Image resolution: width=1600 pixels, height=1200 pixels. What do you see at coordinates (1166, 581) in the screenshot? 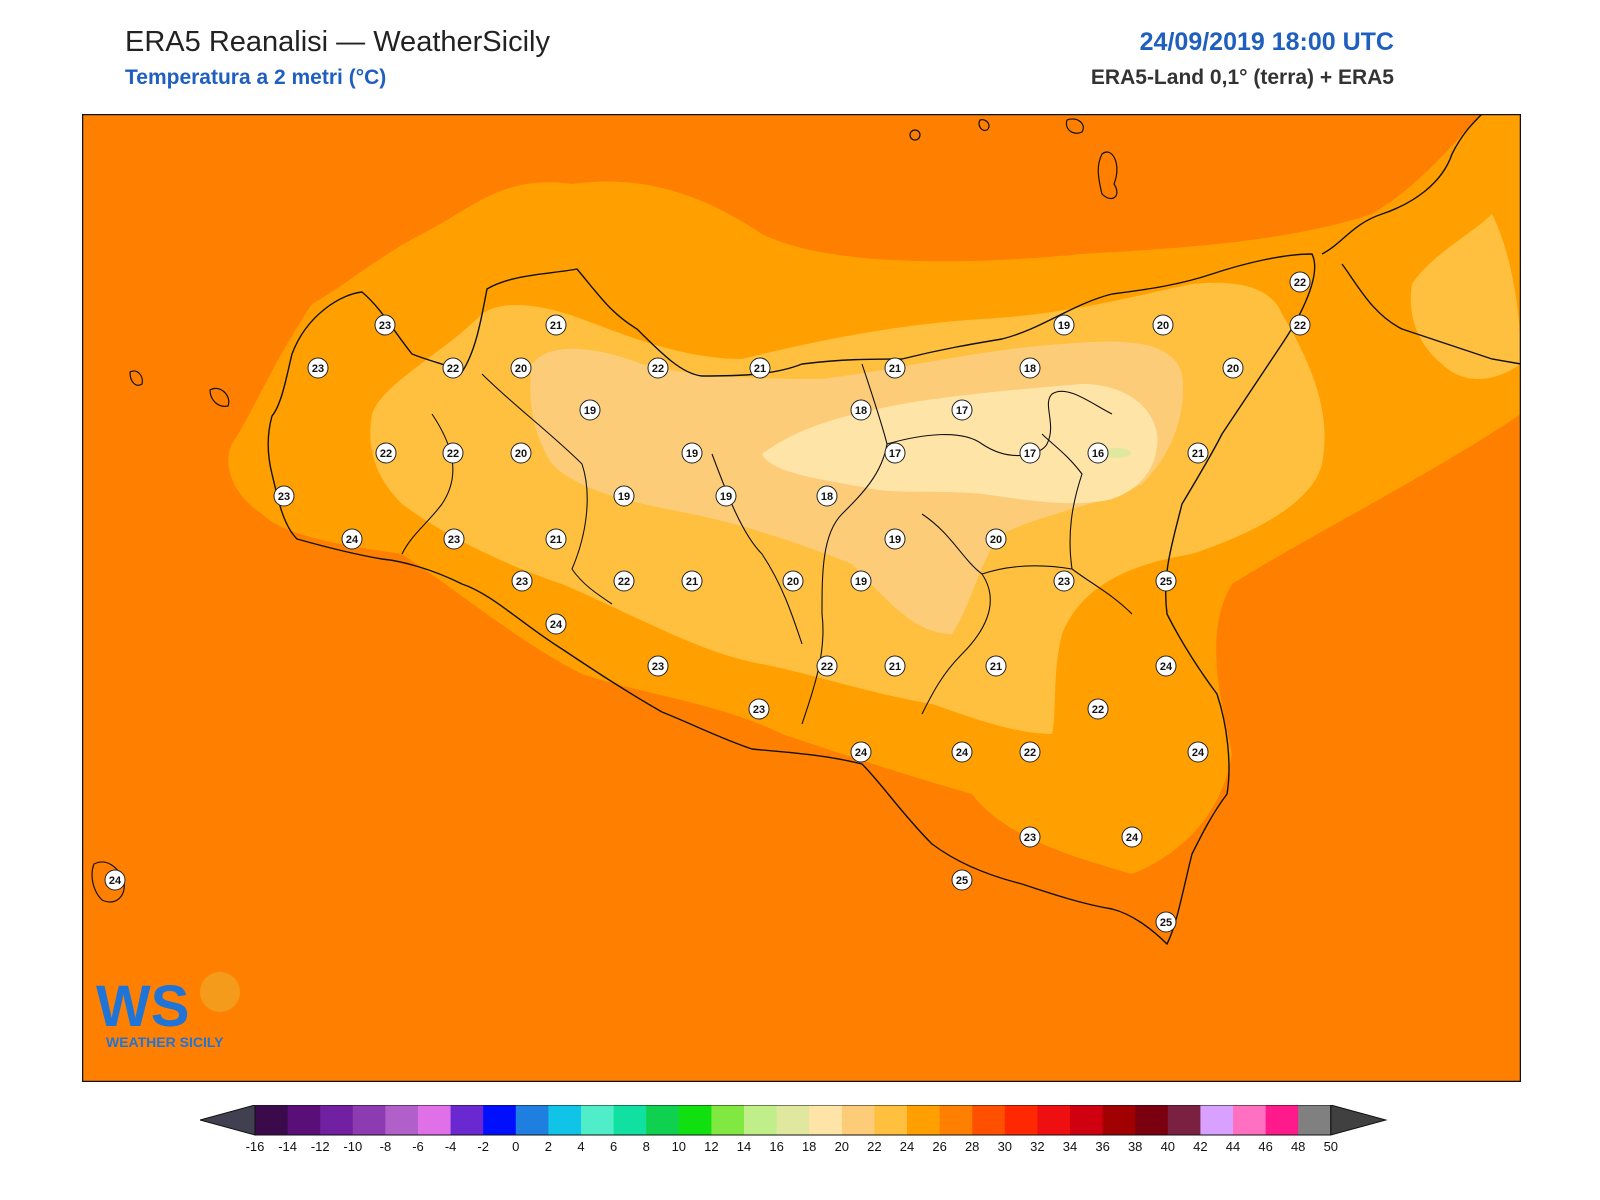
I see `station-marker: 25` at bounding box center [1166, 581].